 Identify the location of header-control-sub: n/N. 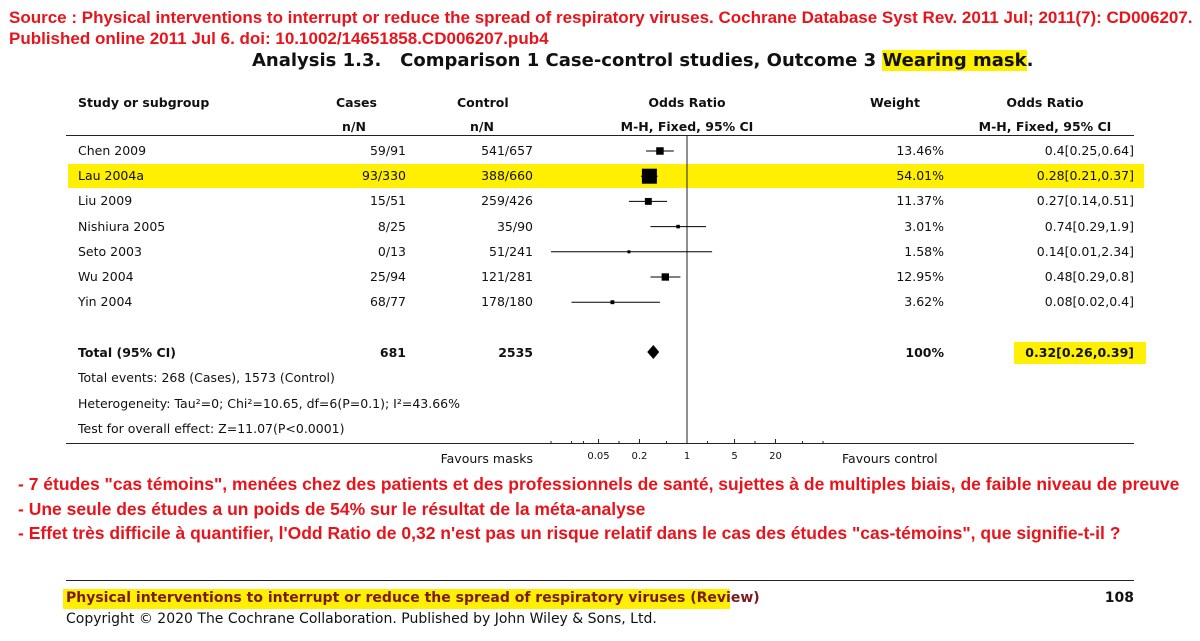
(482, 126).